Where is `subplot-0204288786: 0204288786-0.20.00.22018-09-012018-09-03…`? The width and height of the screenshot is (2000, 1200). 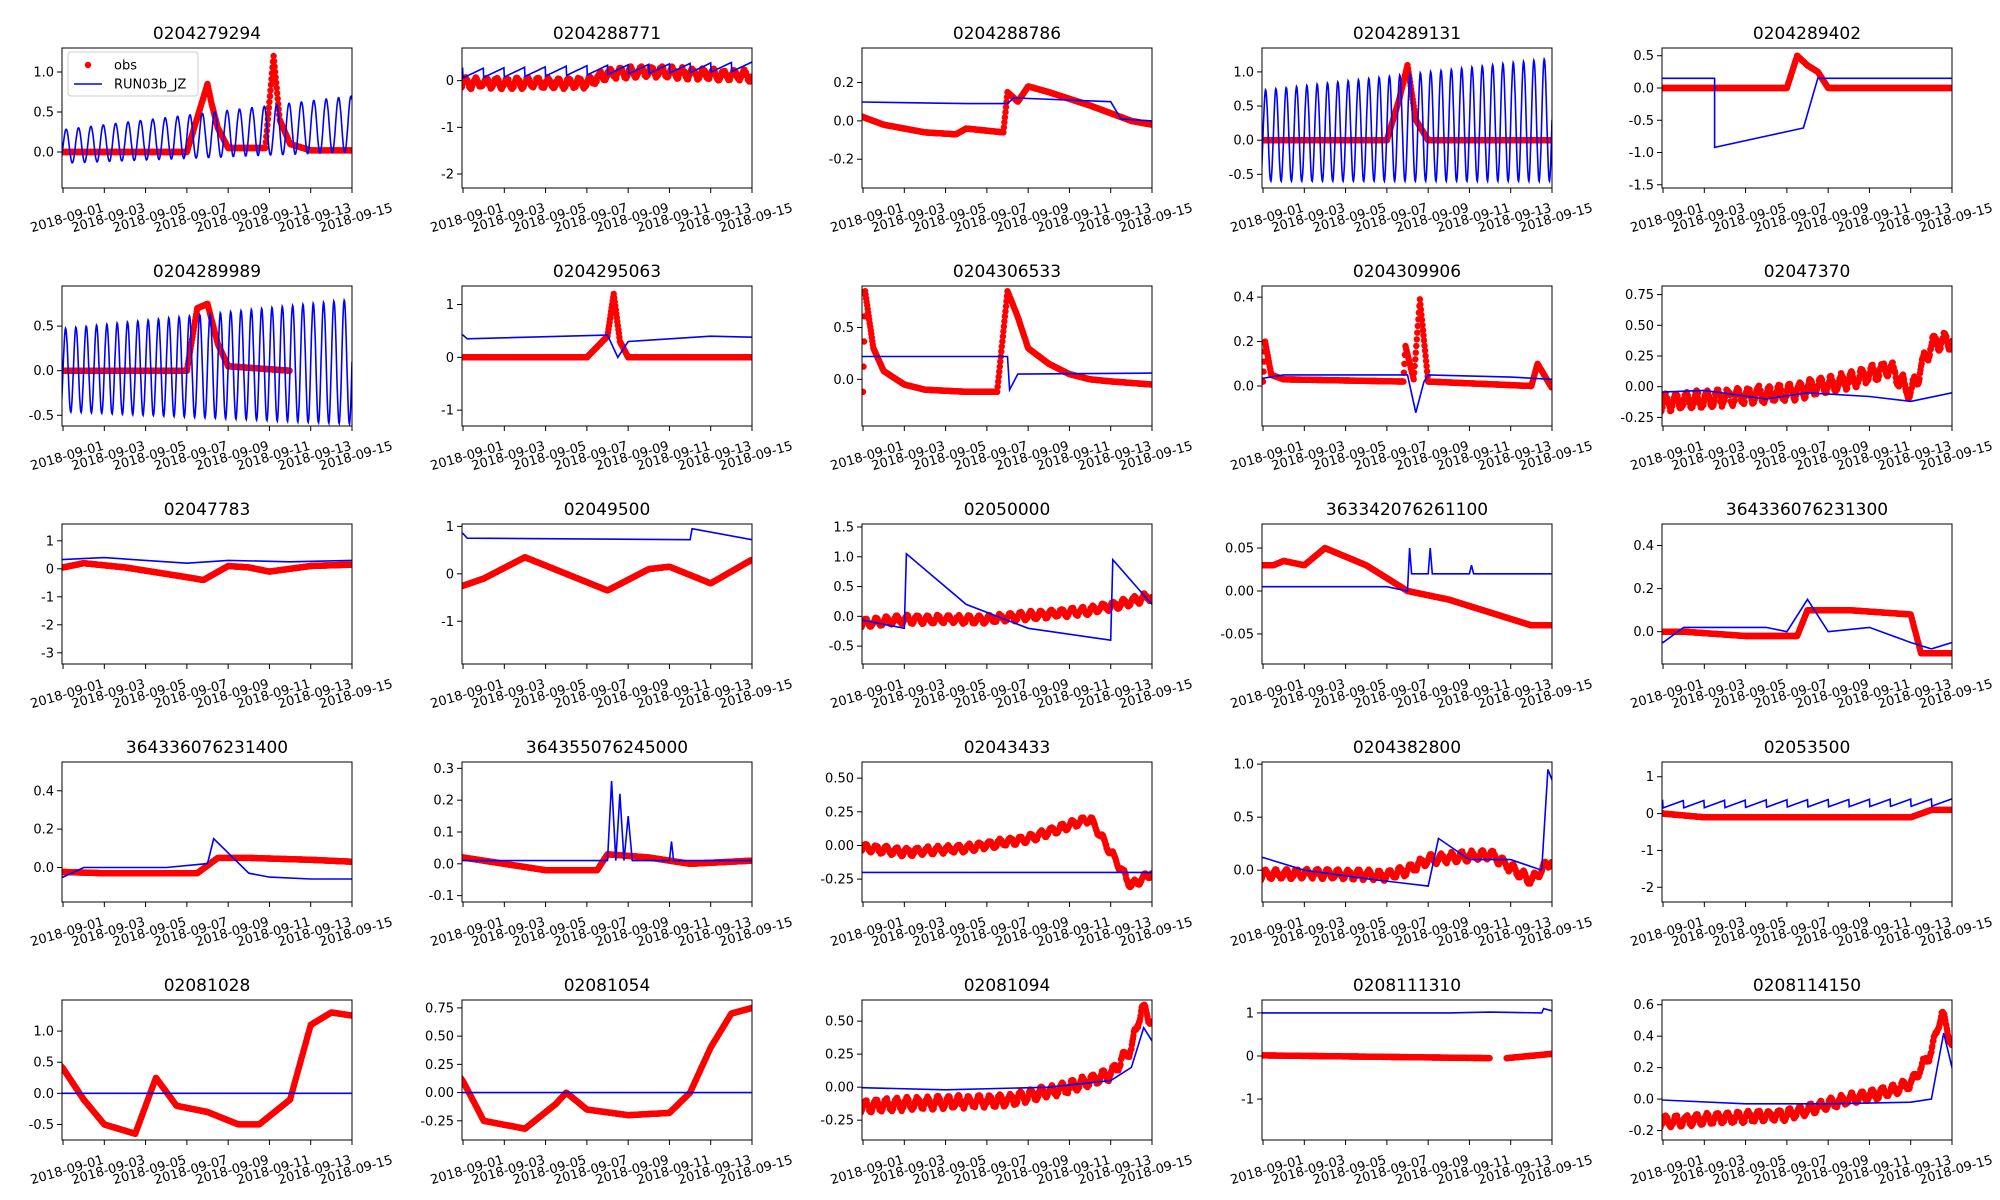 subplot-0204288786: 0204288786-0.20.00.22018-09-012018-09-03… is located at coordinates (1012, 130).